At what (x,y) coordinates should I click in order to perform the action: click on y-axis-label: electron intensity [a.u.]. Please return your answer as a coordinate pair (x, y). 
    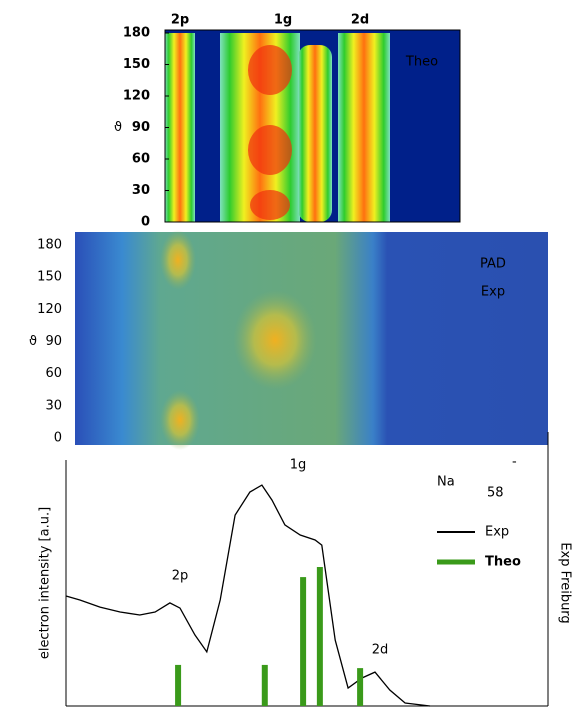
    Looking at the image, I should click on (45, 583).